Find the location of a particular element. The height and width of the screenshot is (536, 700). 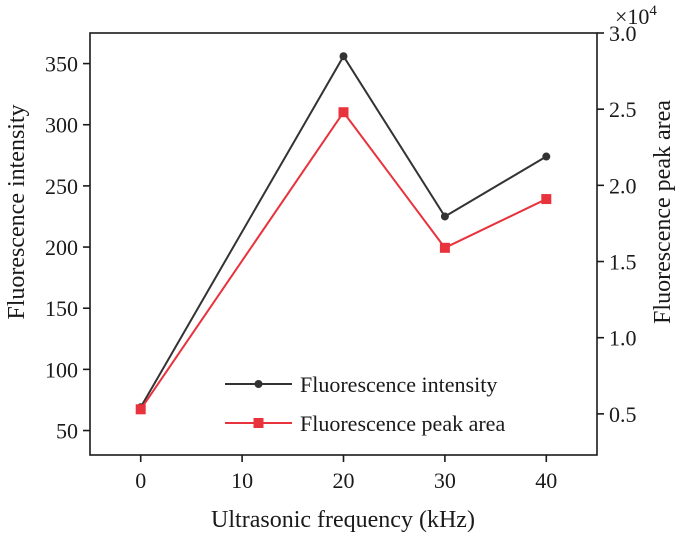

y-tick-label: 200 is located at coordinates (61, 247).